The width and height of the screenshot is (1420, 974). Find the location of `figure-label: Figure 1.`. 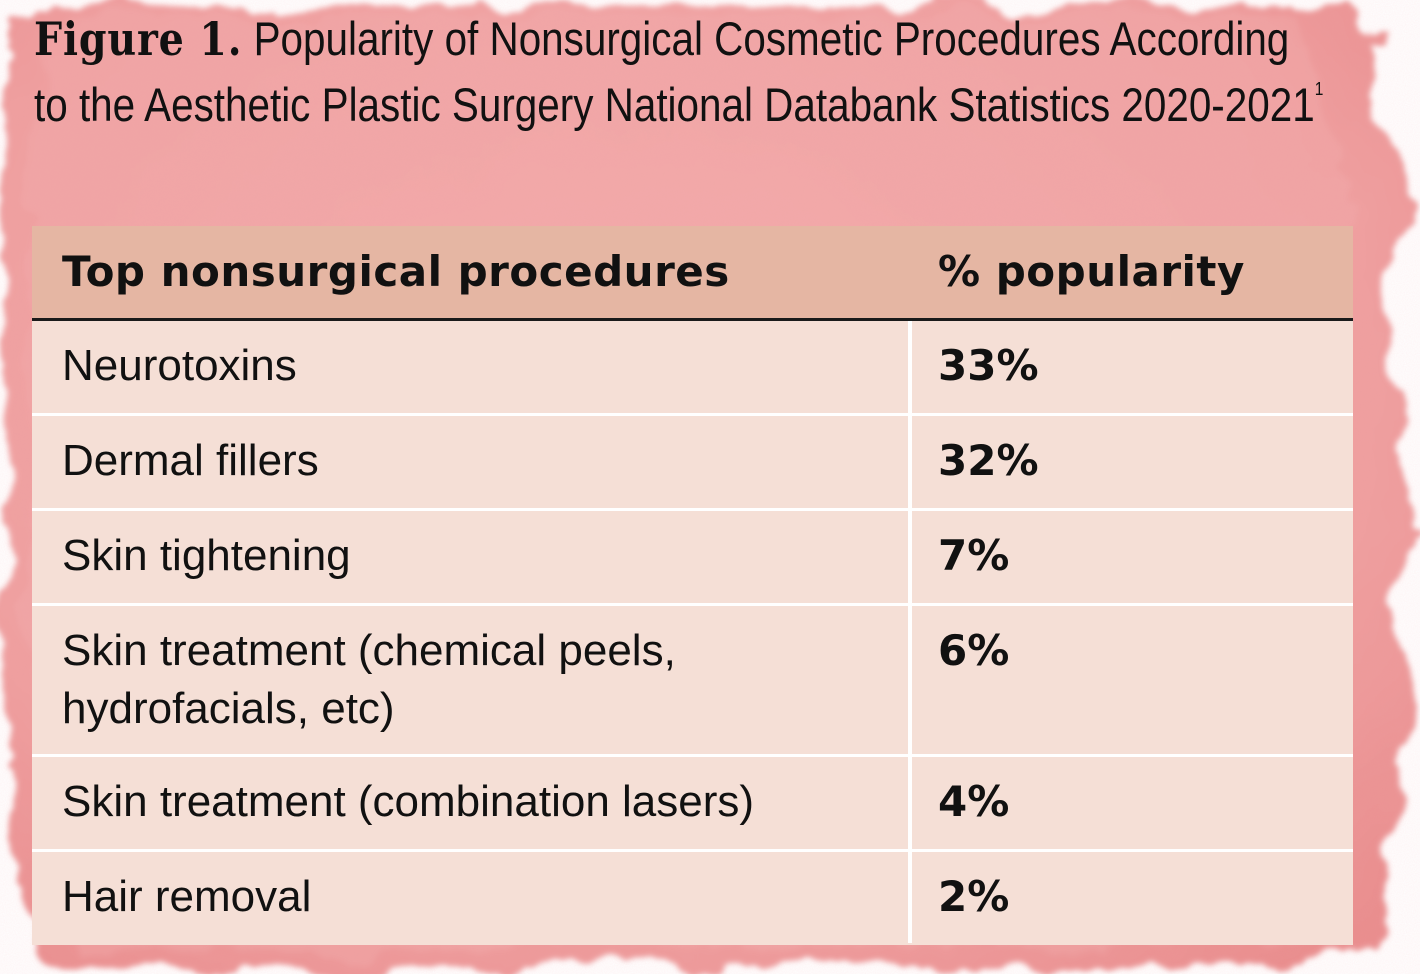

figure-label: Figure 1. is located at coordinates (138, 39).